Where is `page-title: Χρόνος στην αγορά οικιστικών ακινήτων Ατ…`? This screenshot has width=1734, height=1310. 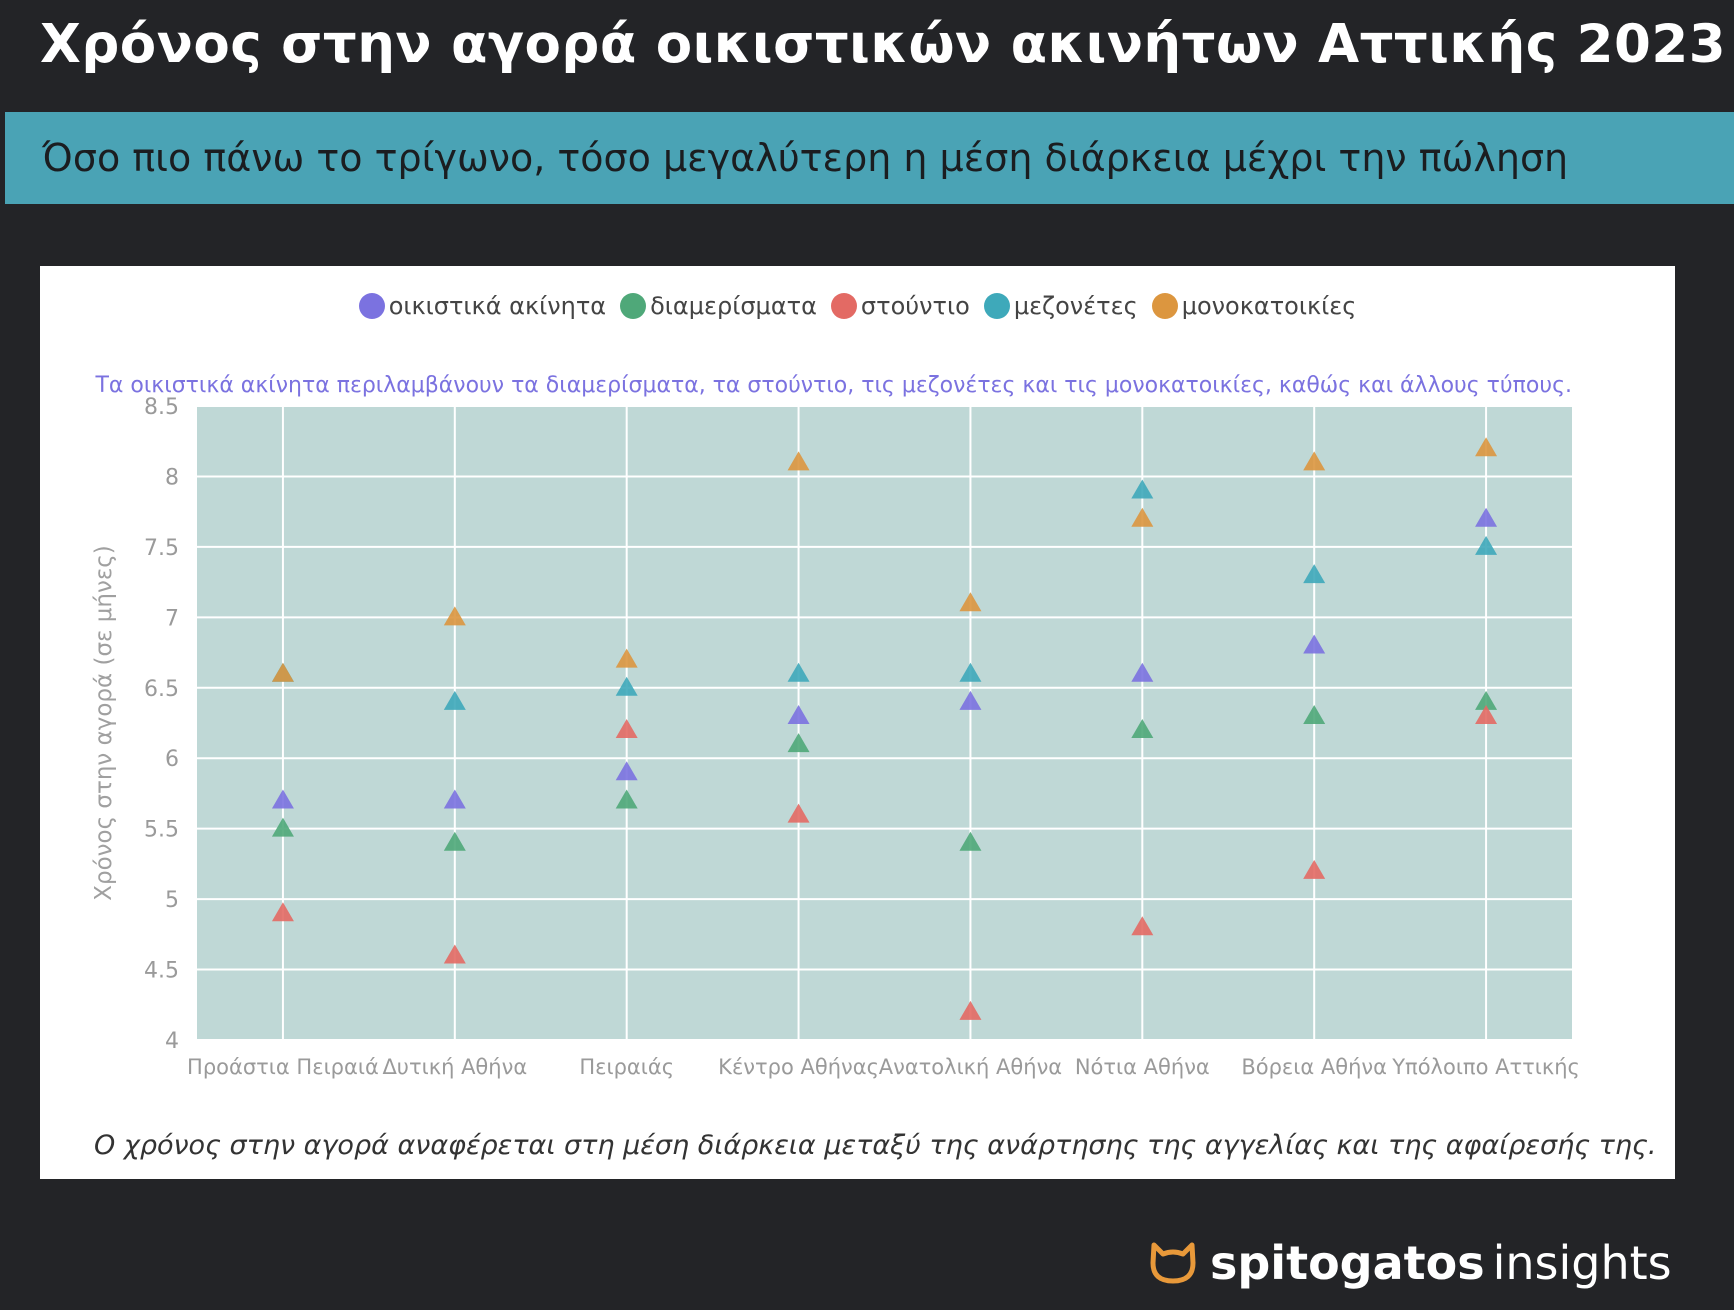
page-title: Χρόνος στην αγορά οικιστικών ακινήτων Ατ… is located at coordinates (883, 44).